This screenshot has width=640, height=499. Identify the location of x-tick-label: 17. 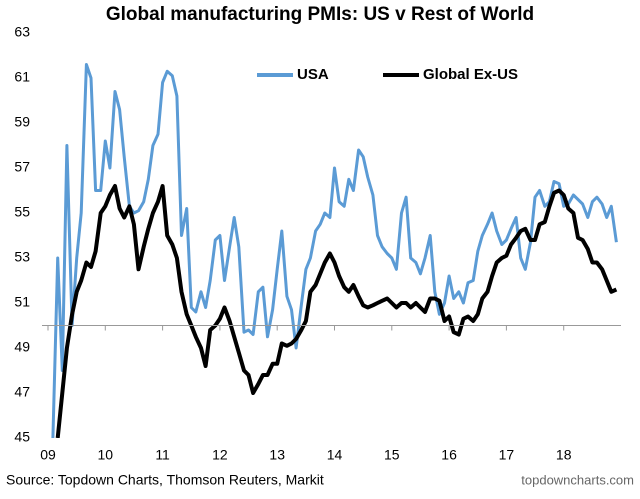
(507, 455).